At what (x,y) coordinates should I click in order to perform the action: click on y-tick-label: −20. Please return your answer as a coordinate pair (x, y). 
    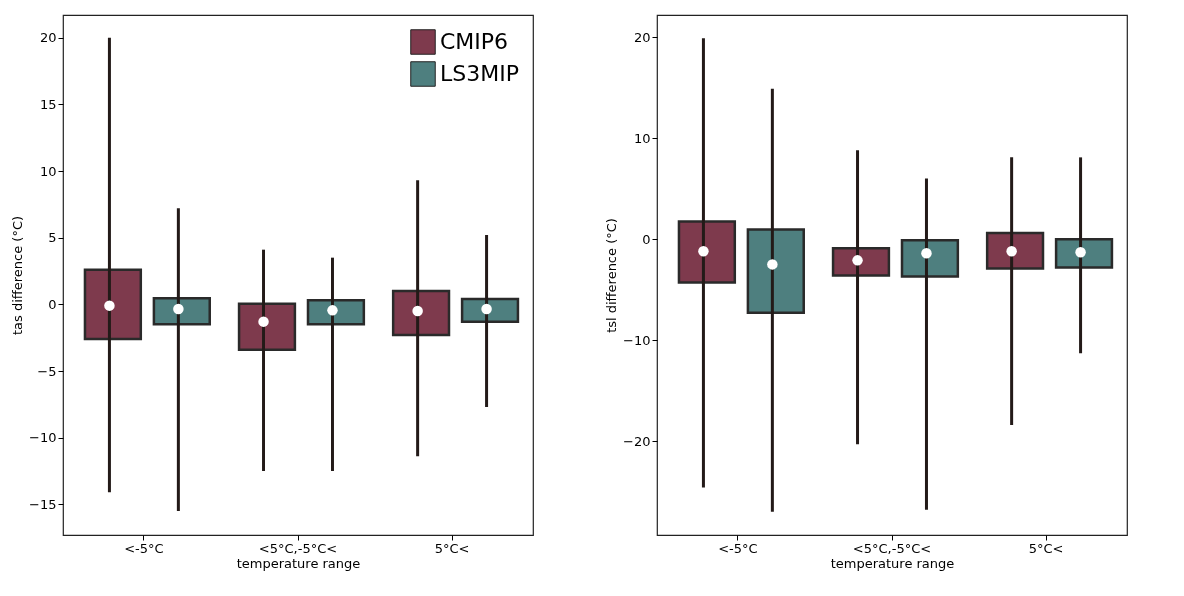
    Looking at the image, I should click on (637, 441).